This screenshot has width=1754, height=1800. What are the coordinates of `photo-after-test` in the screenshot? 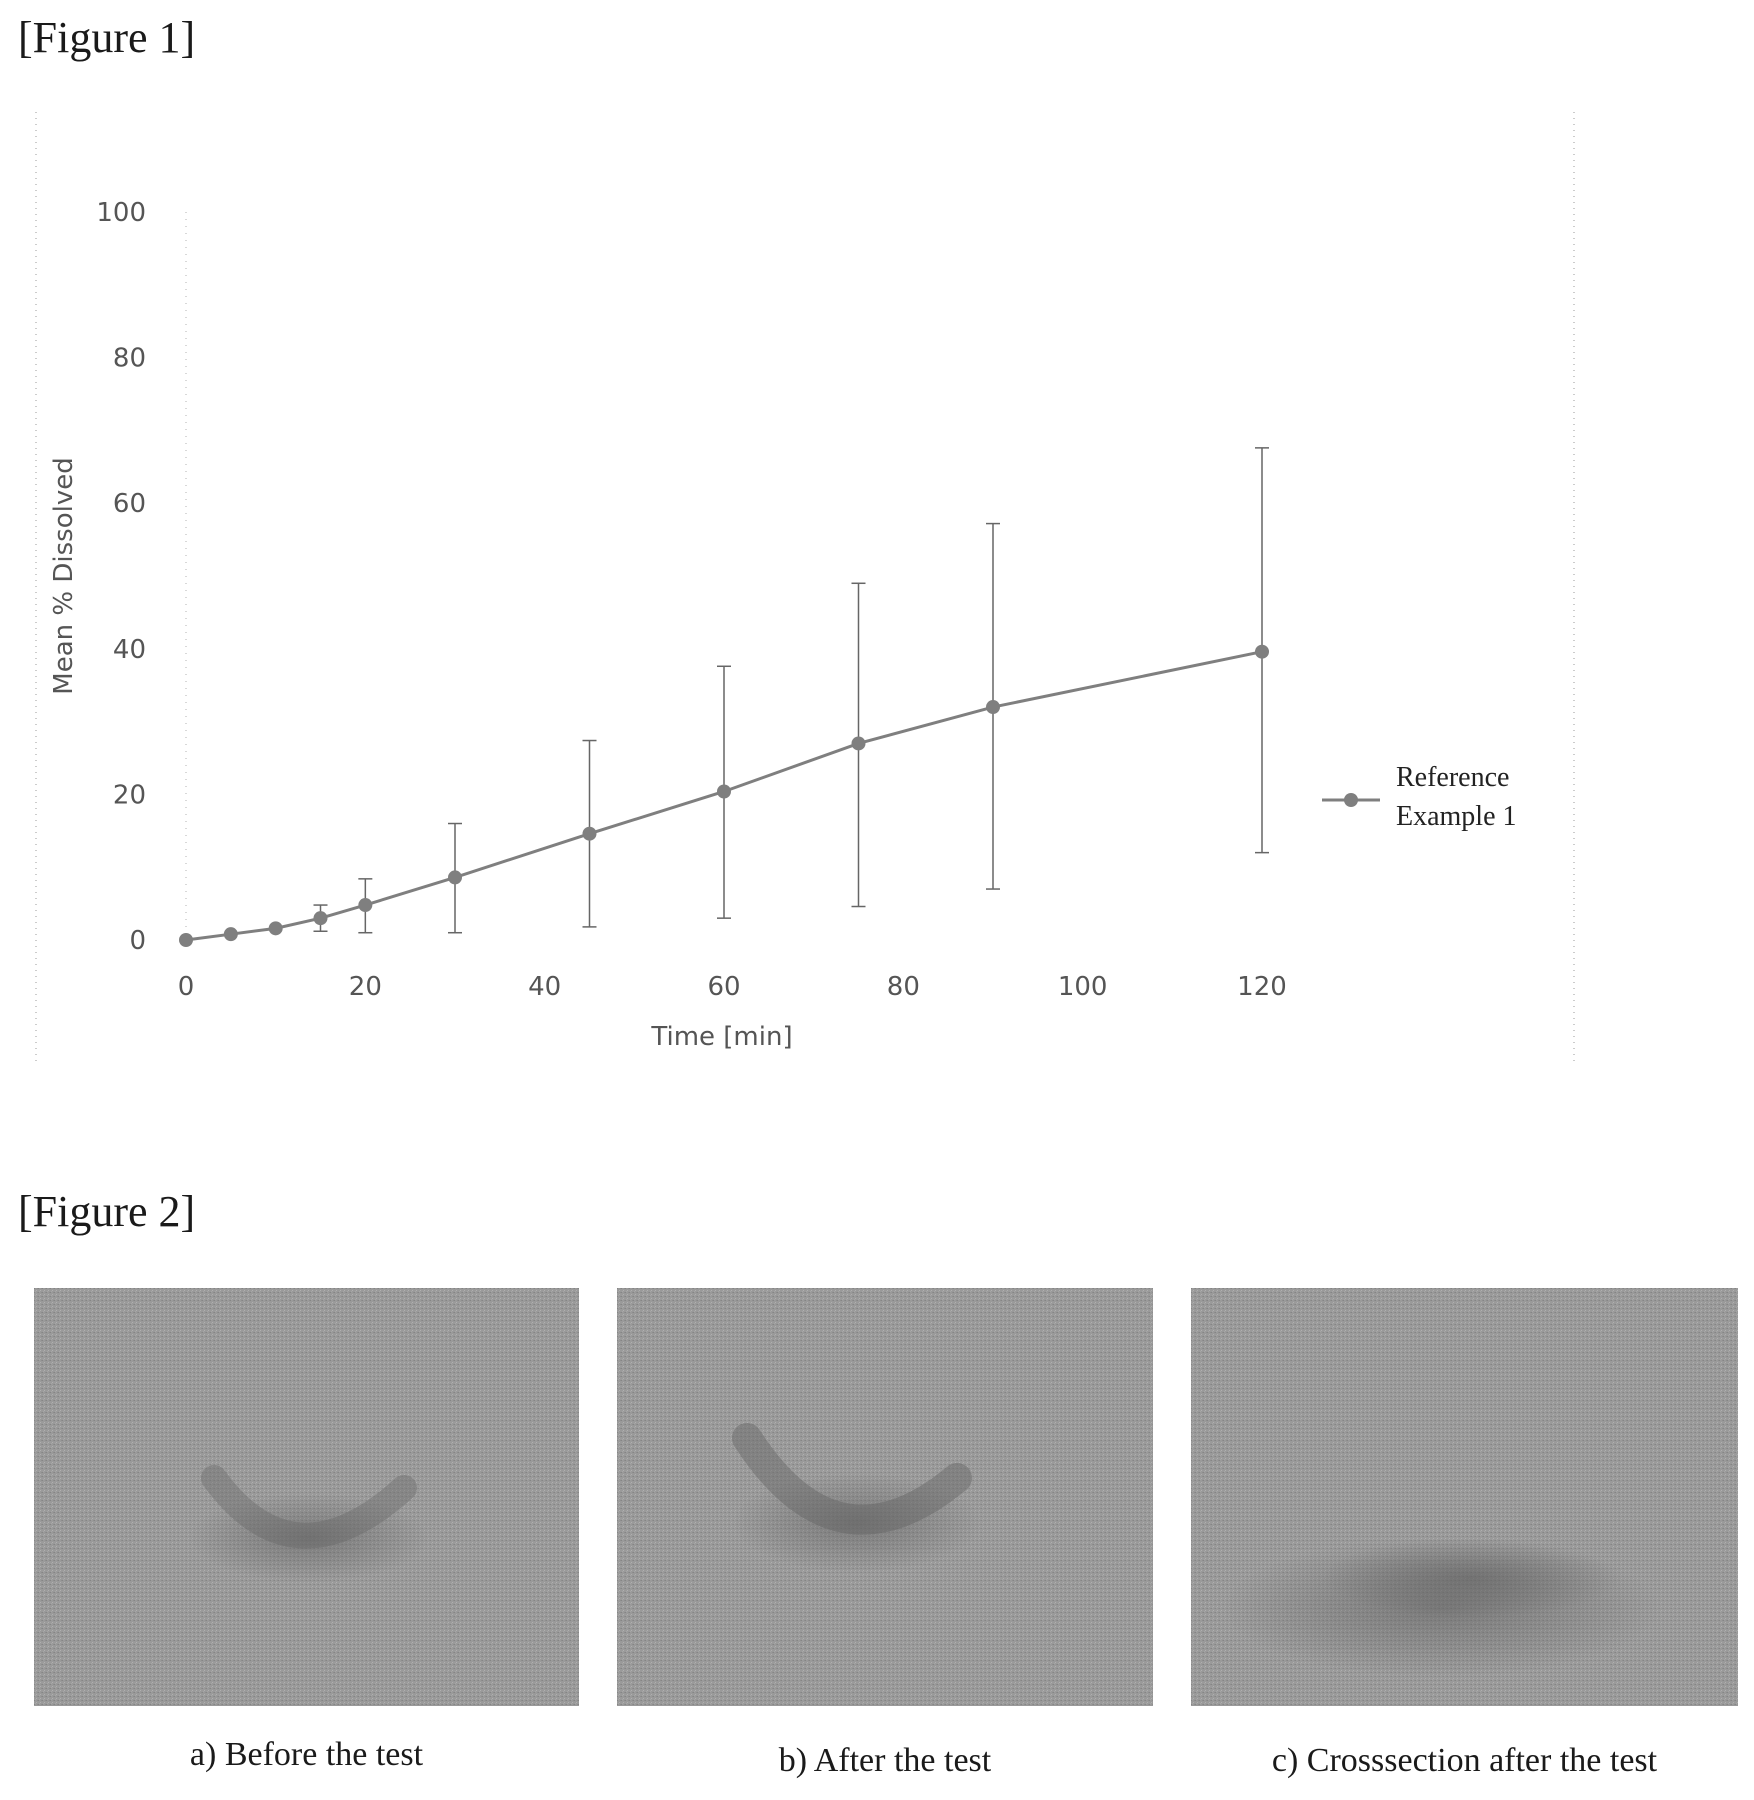 It's located at (885, 1497).